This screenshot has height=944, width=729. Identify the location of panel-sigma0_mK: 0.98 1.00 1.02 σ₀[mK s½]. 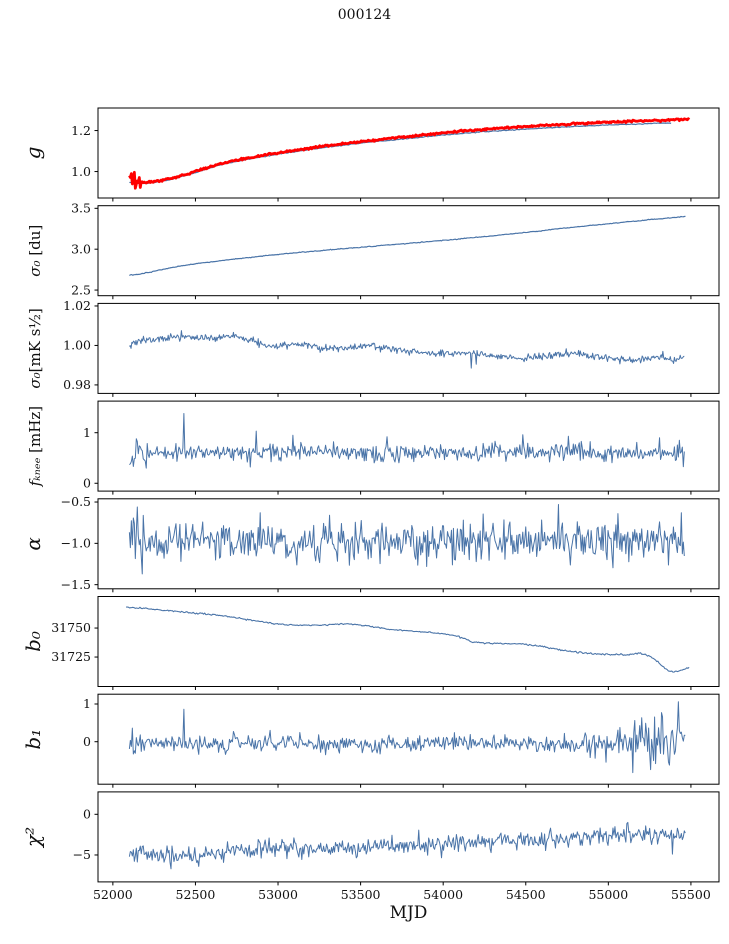
(373, 347).